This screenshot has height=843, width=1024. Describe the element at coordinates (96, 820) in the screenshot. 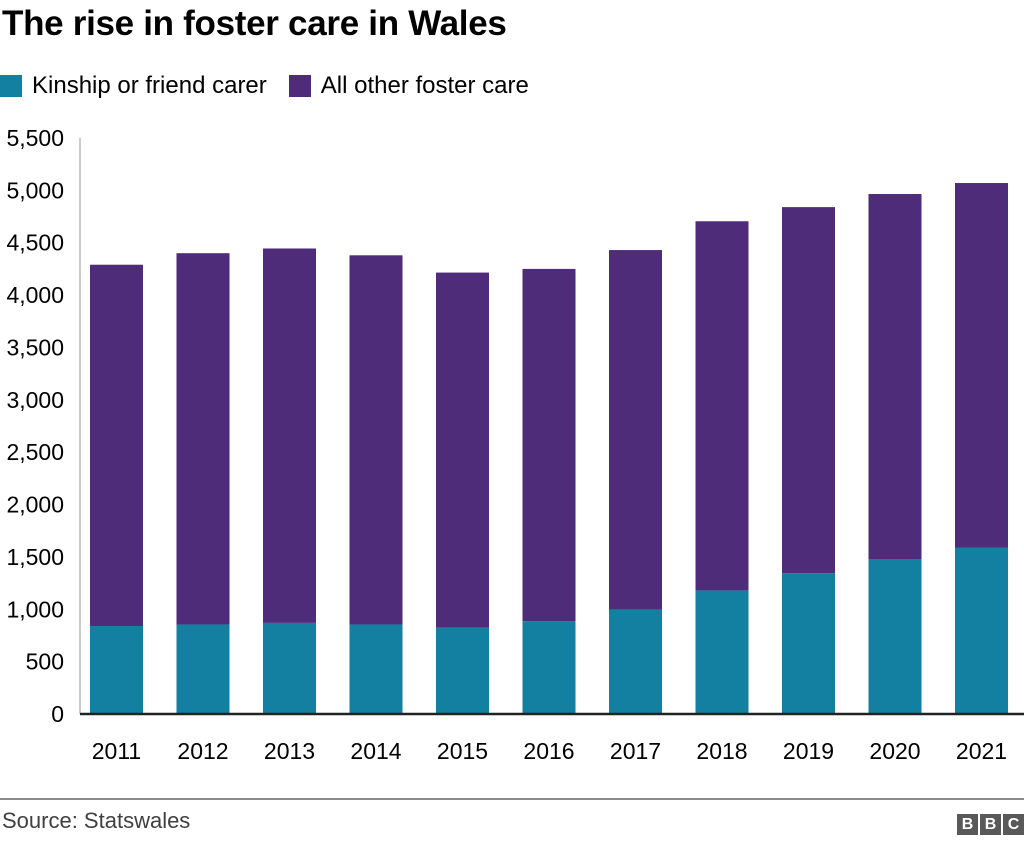

I see `source-note: Source: Statswales` at that location.